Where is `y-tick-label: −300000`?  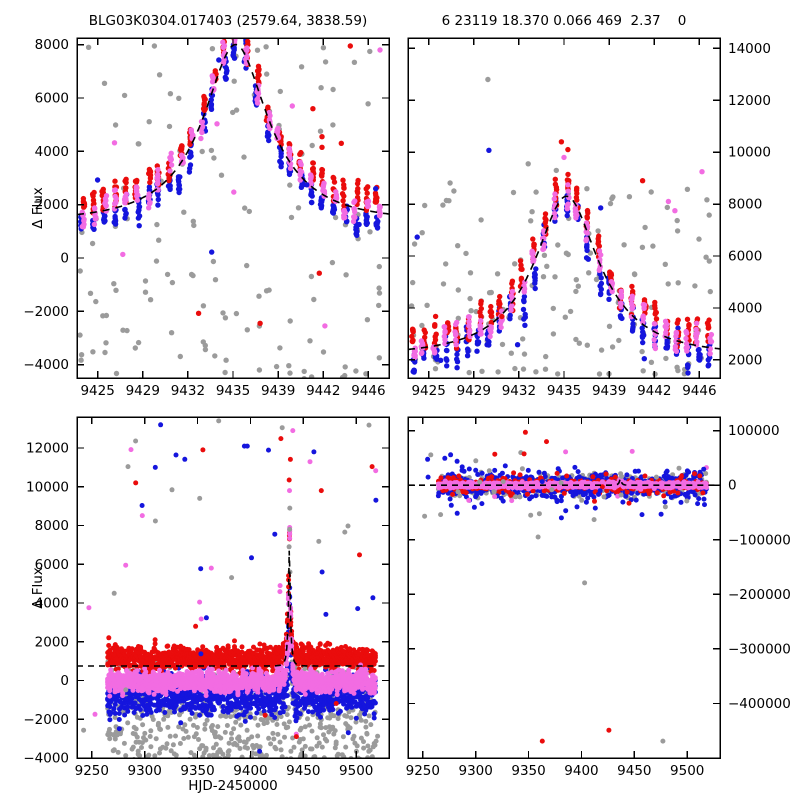
y-tick-label: −300000 is located at coordinates (759, 649).